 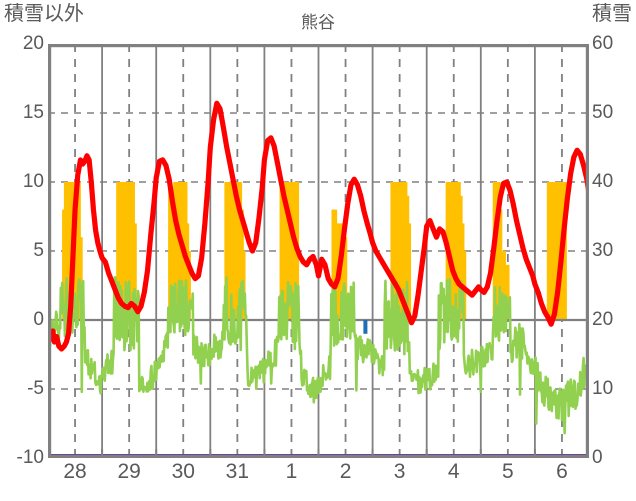 What do you see at coordinates (603, 250) in the screenshot?
I see `right-tick-3: 30` at bounding box center [603, 250].